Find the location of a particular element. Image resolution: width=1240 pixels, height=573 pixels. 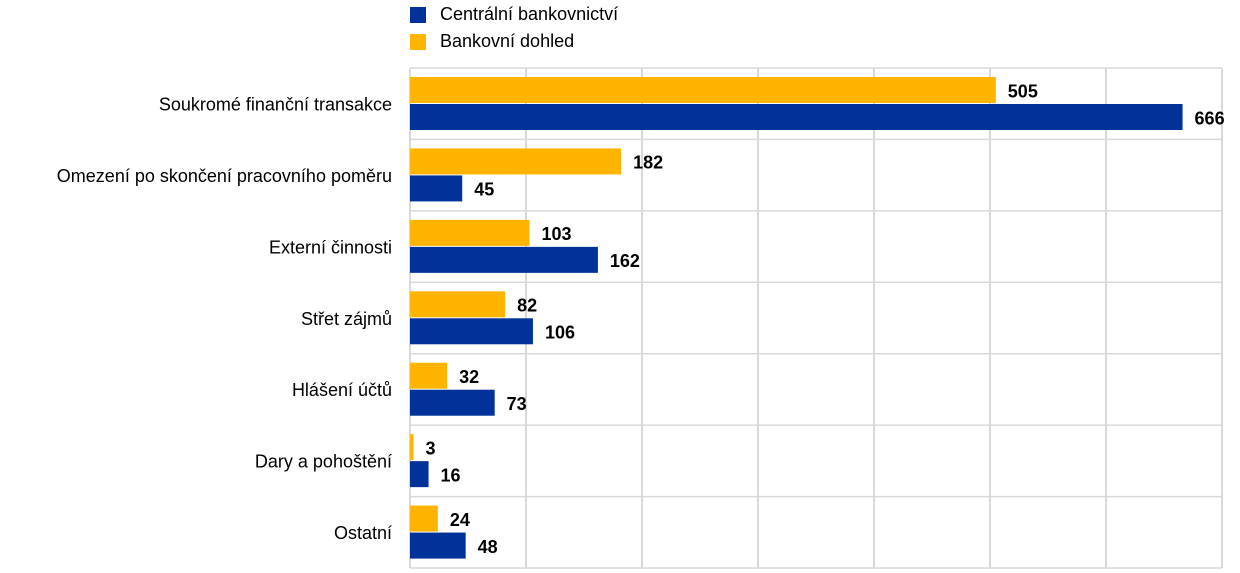

value-label: 106 is located at coordinates (560, 333).